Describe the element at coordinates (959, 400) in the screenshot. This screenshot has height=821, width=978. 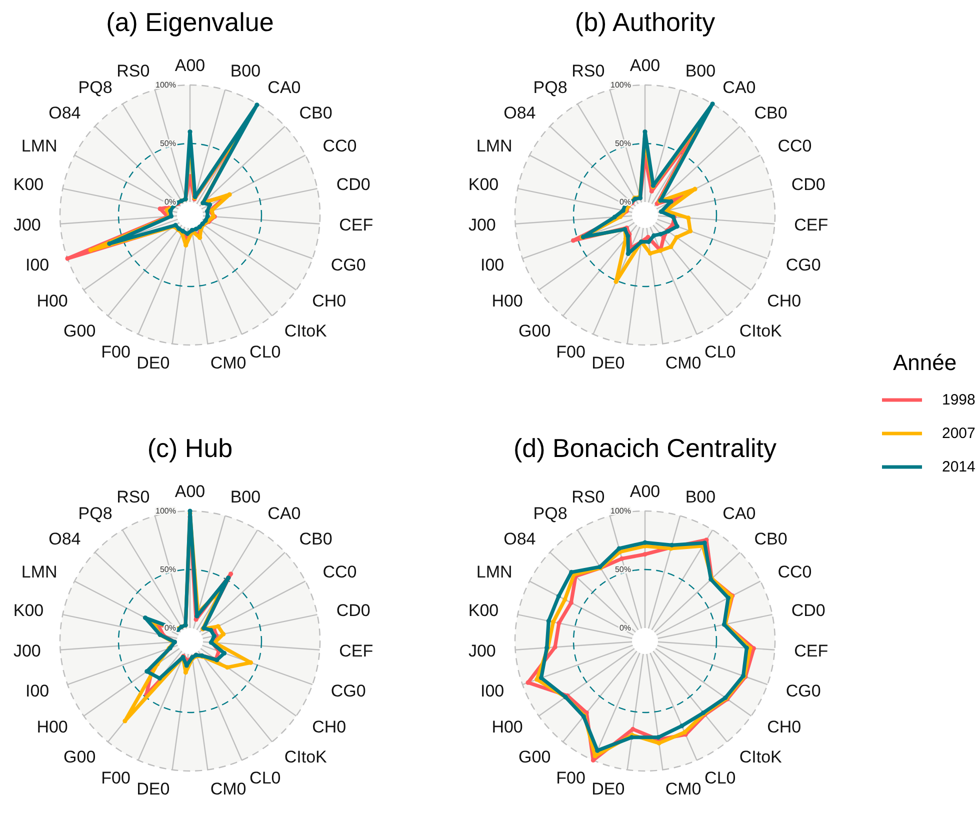
I see `legend-label: 1998` at that location.